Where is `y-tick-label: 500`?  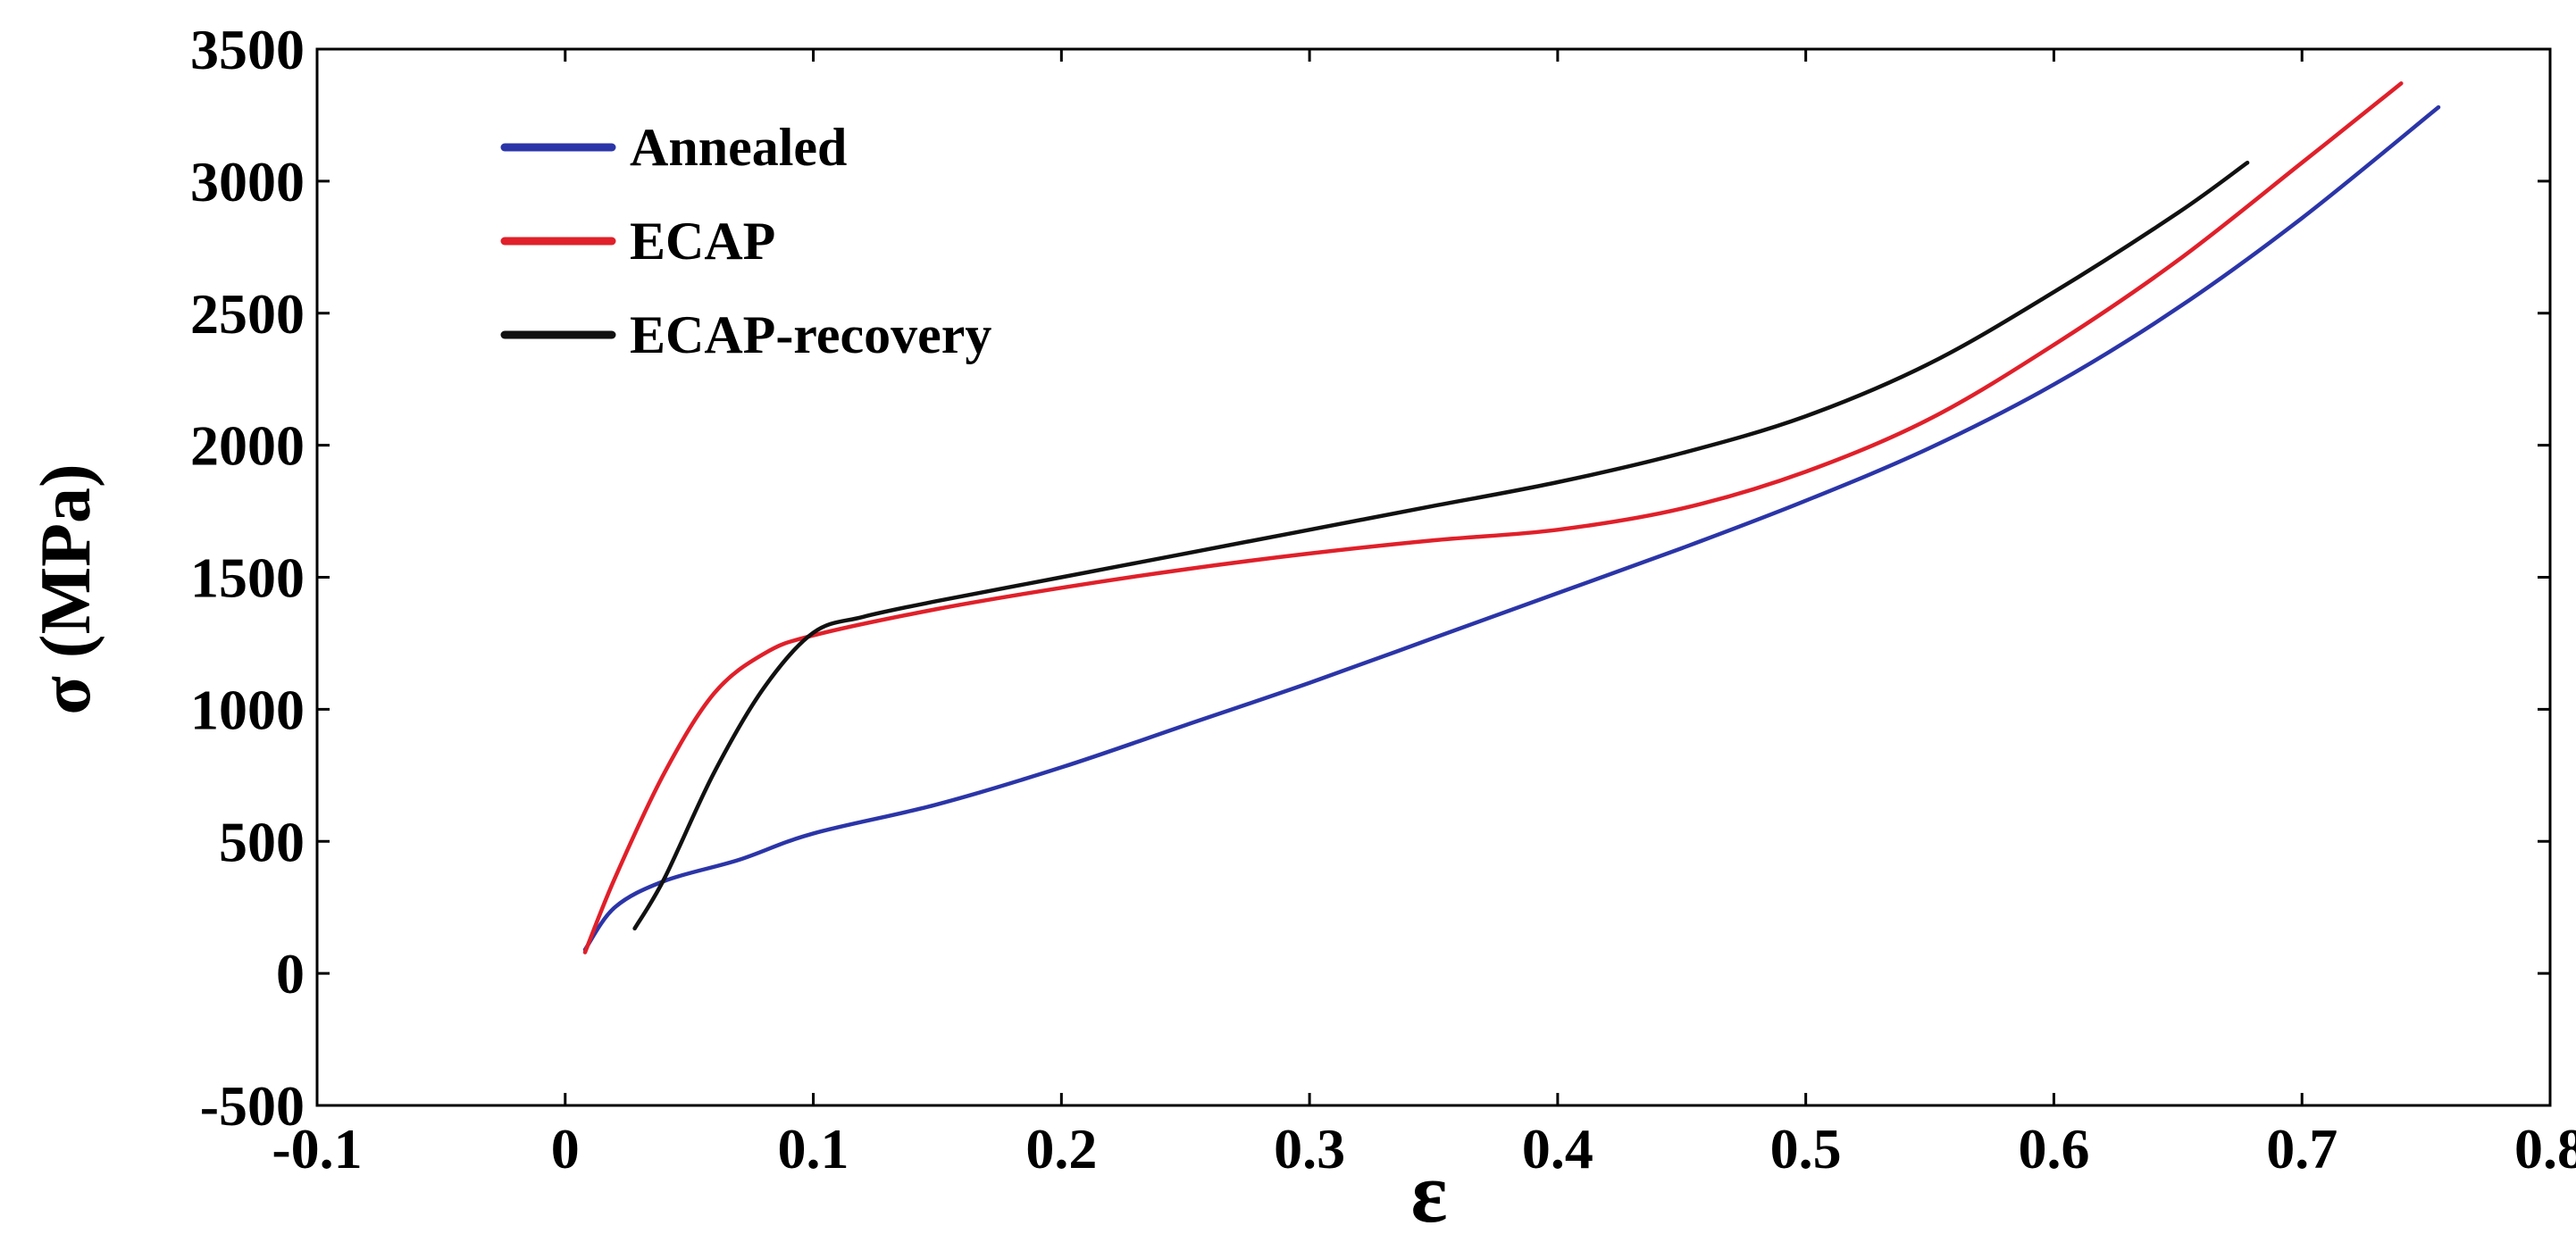 y-tick-label: 500 is located at coordinates (262, 842).